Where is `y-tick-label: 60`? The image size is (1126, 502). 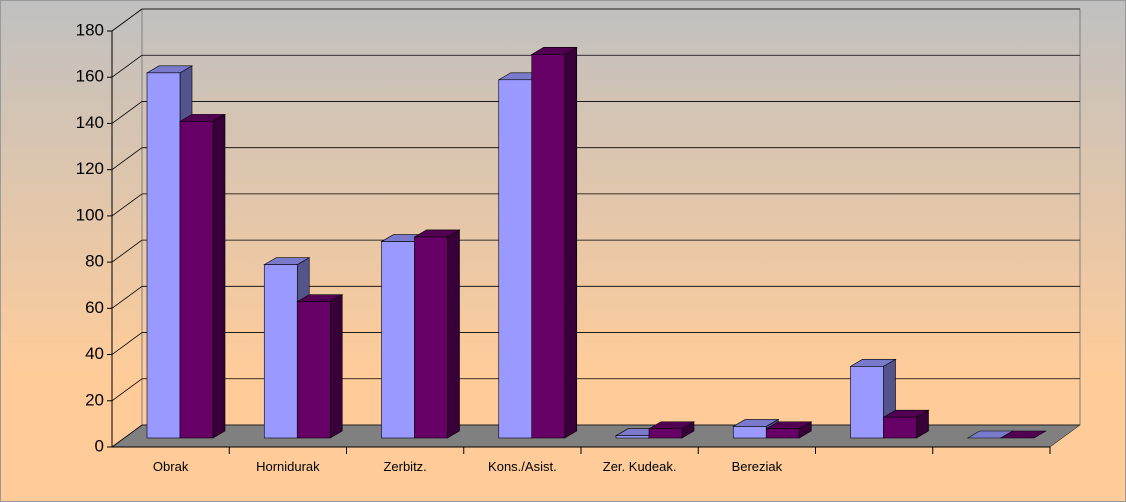 y-tick-label: 60 is located at coordinates (94, 307).